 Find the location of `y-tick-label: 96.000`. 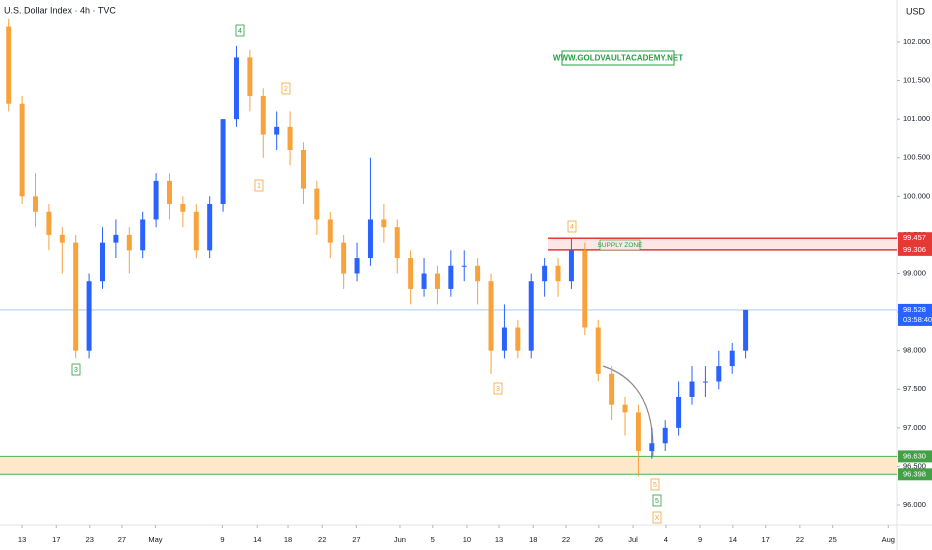

y-tick-label: 96.000 is located at coordinates (914, 504).